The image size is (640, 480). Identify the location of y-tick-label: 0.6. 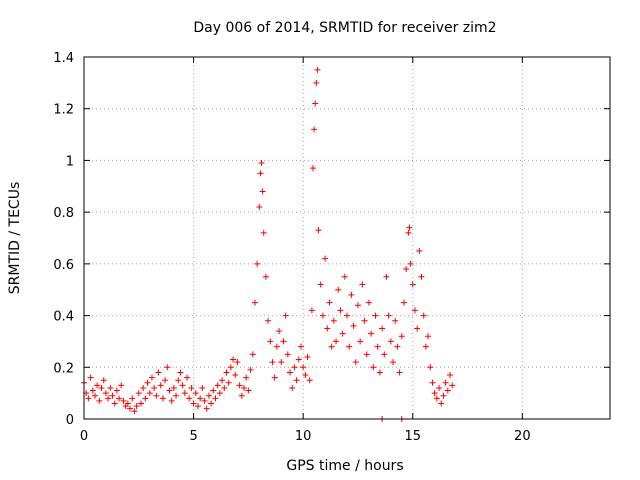
(63, 265).